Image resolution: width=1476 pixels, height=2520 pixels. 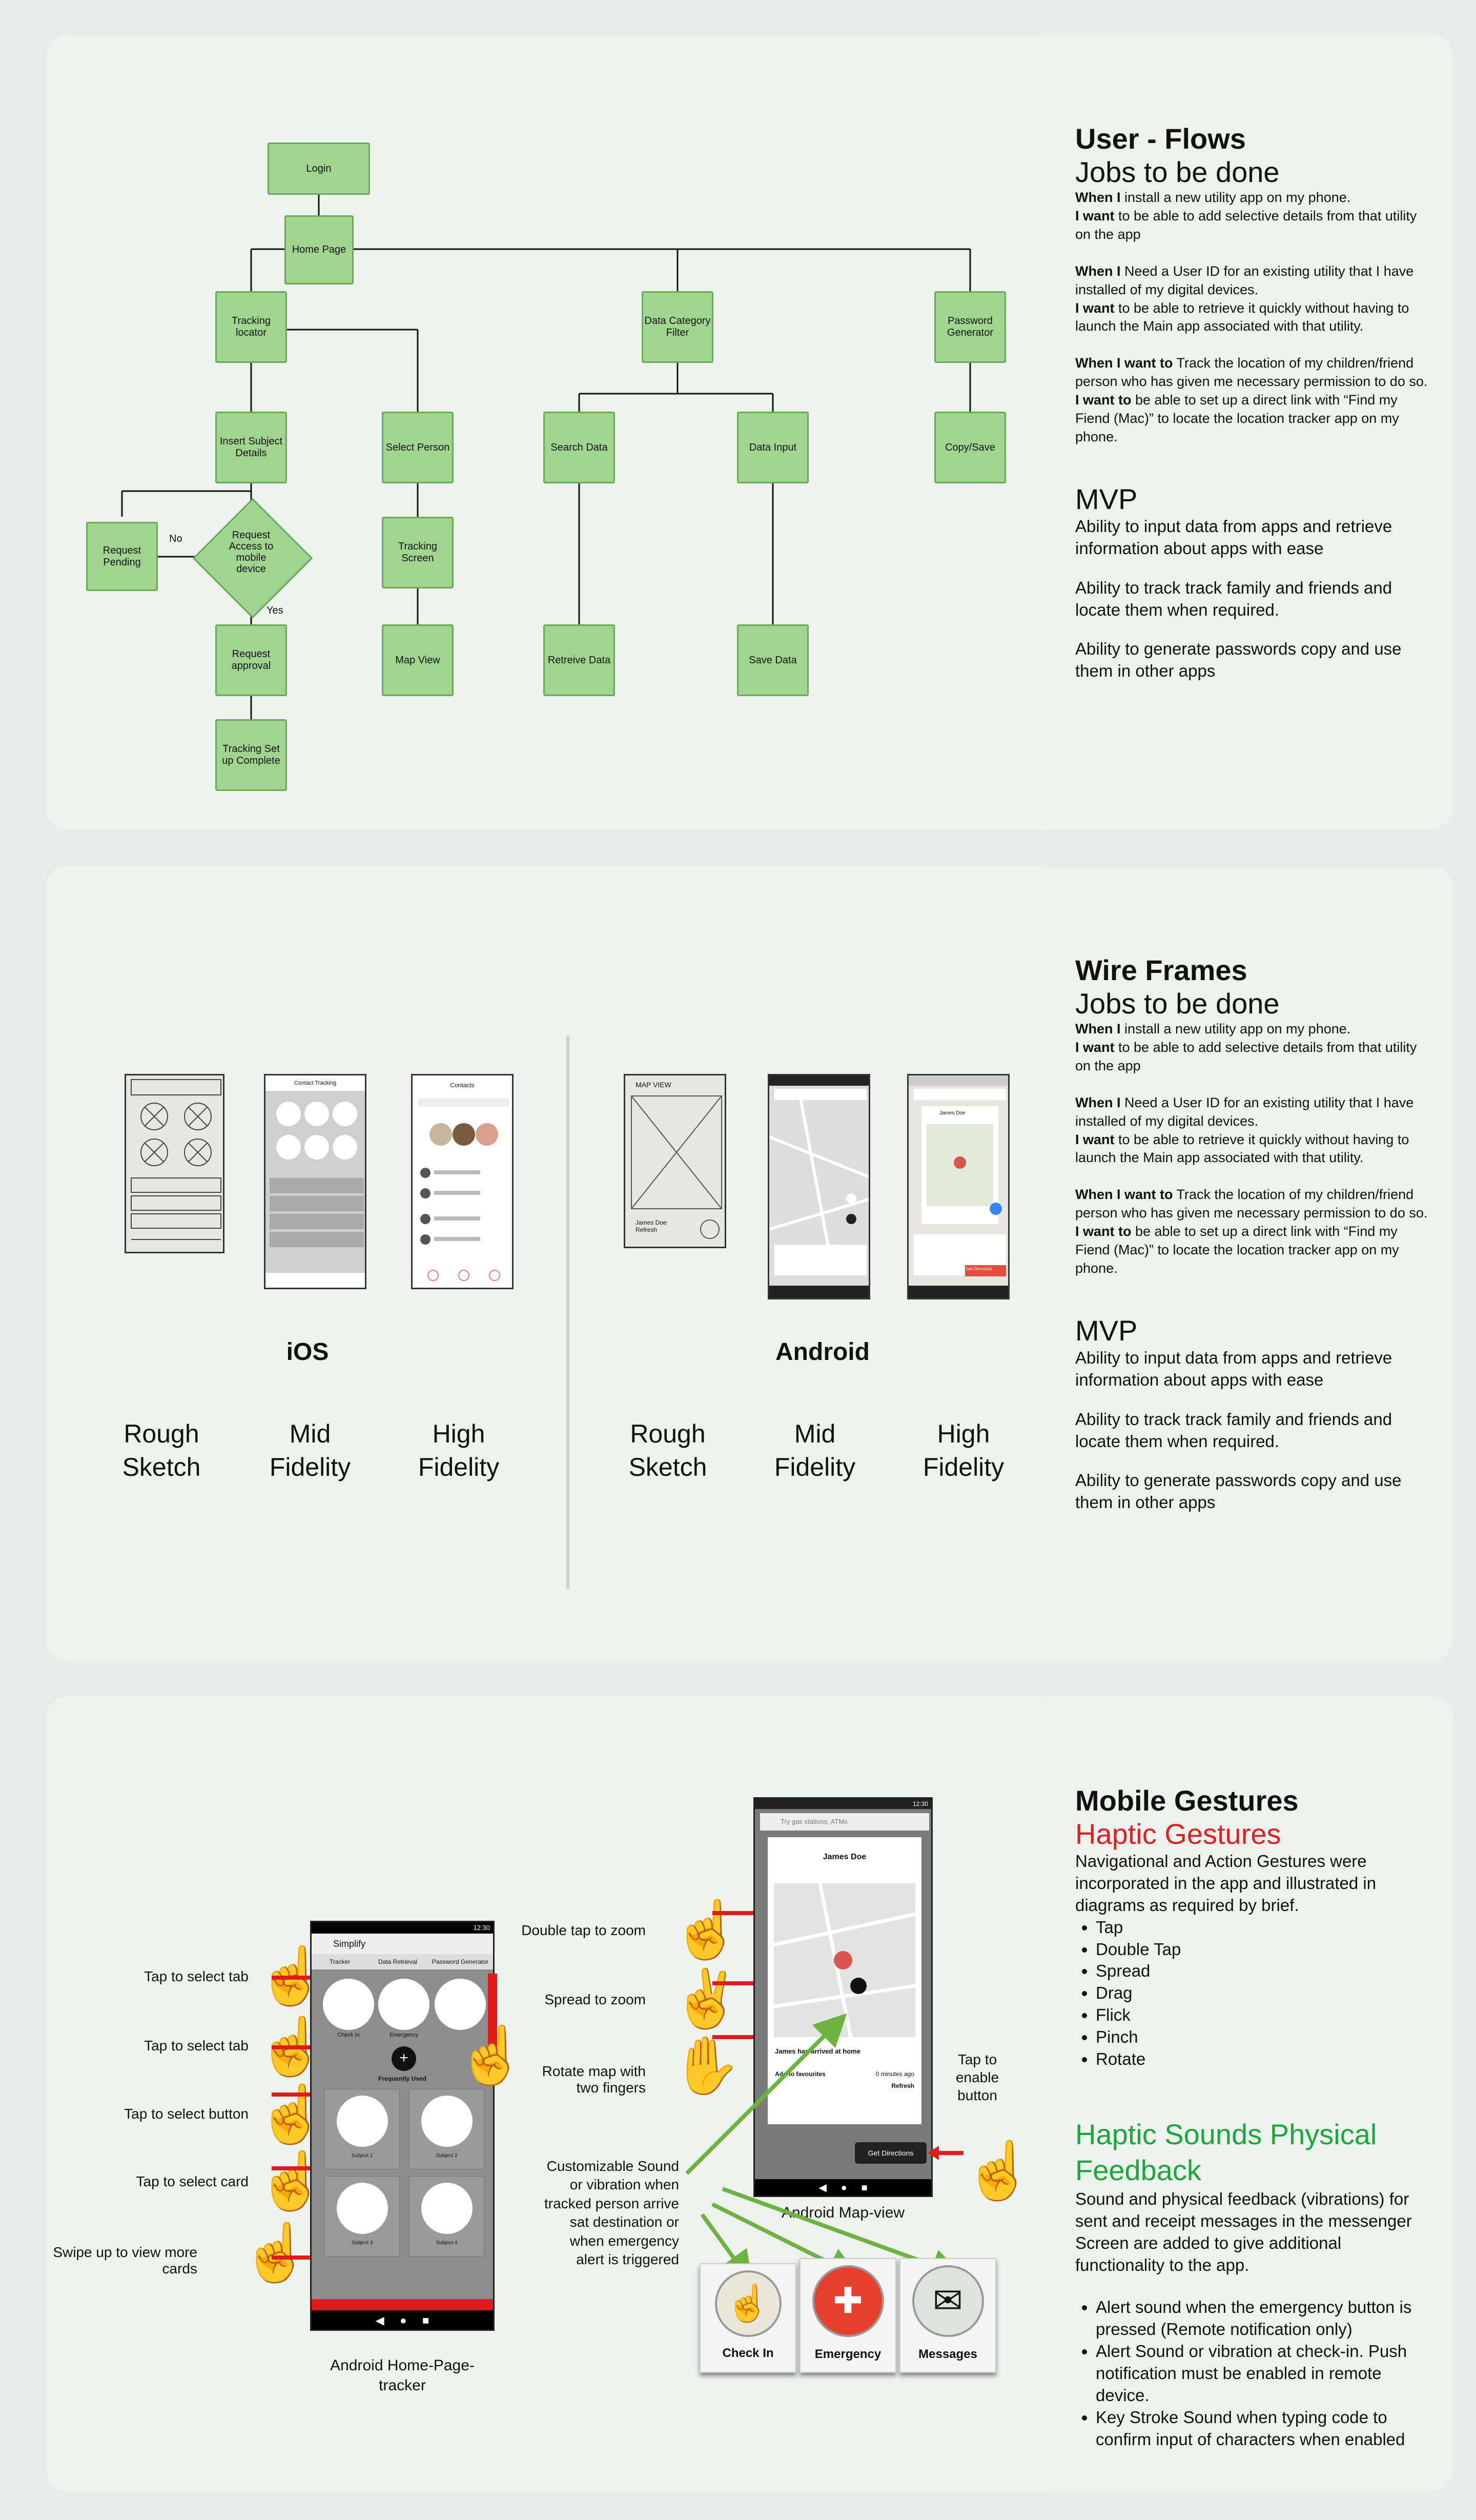 I want to click on gesture-item: Double Tap, so click(x=1265, y=1950).